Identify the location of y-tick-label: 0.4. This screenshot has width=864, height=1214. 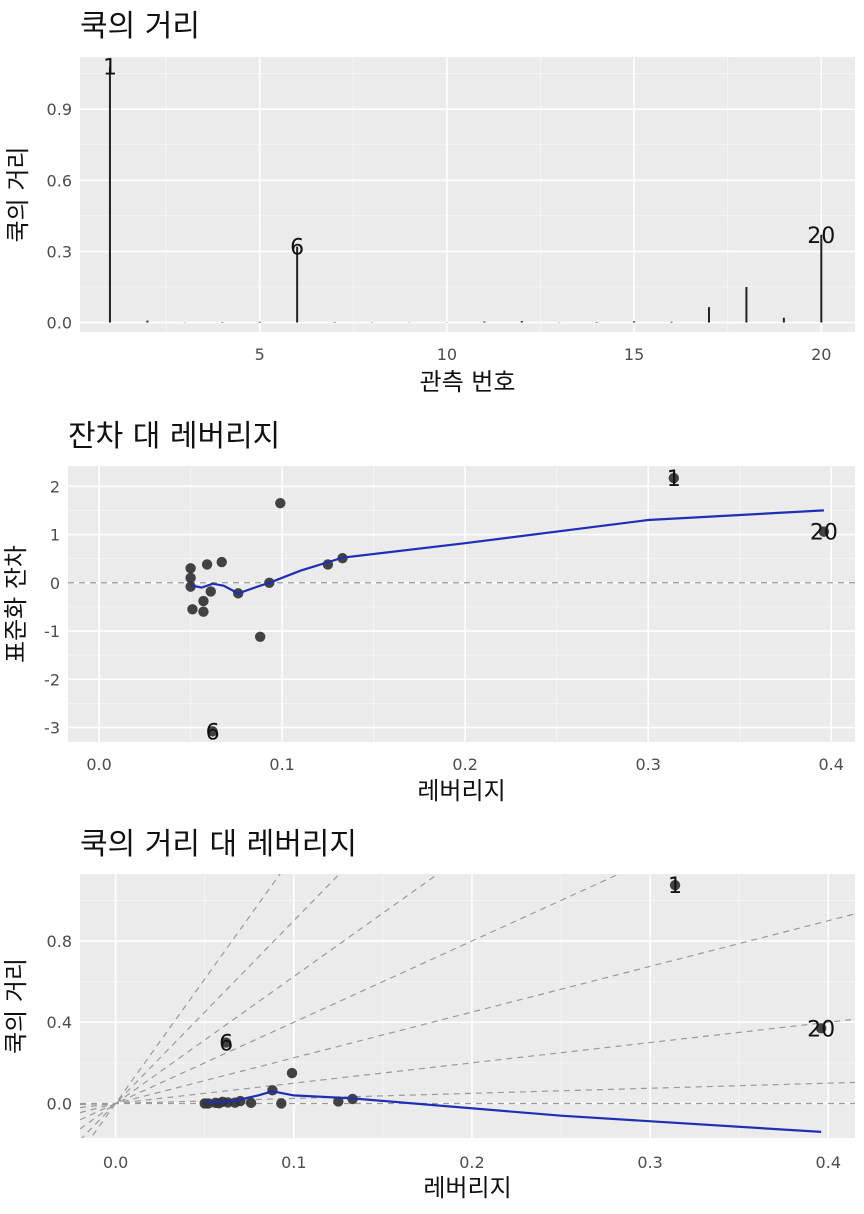
(59, 1022).